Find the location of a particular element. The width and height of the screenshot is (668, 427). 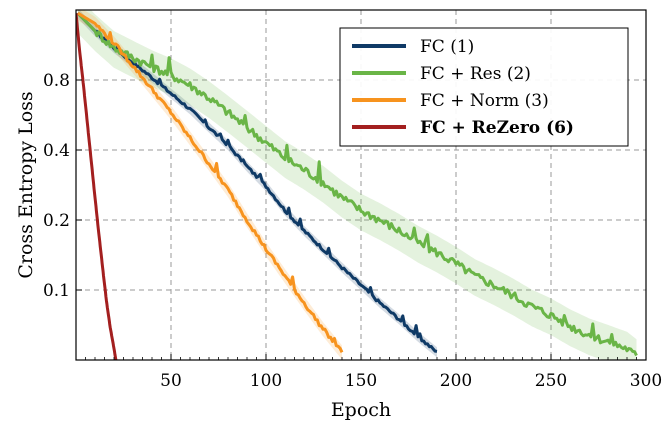

legend-label-0: FC (1) is located at coordinates (447, 47).